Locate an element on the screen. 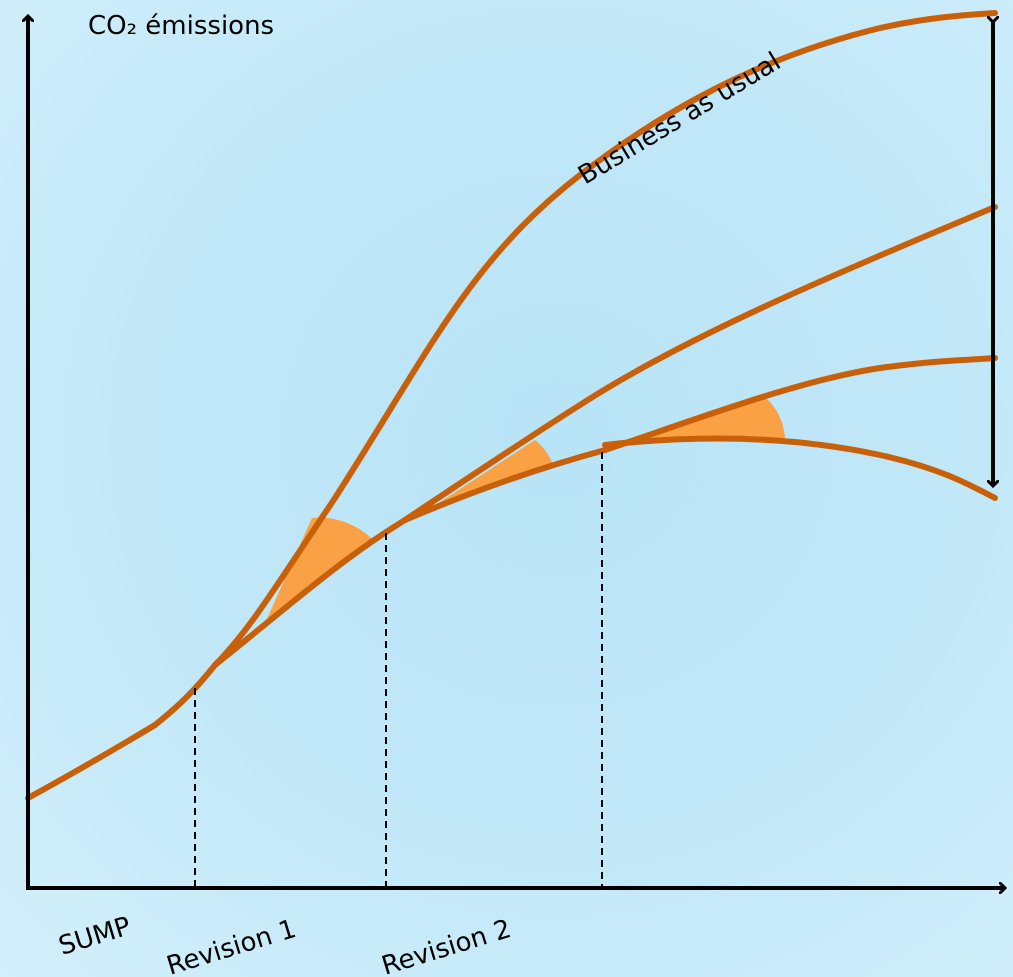 This screenshot has height=977, width=1013. y-axis-label: CO₂ émissions is located at coordinates (181, 26).